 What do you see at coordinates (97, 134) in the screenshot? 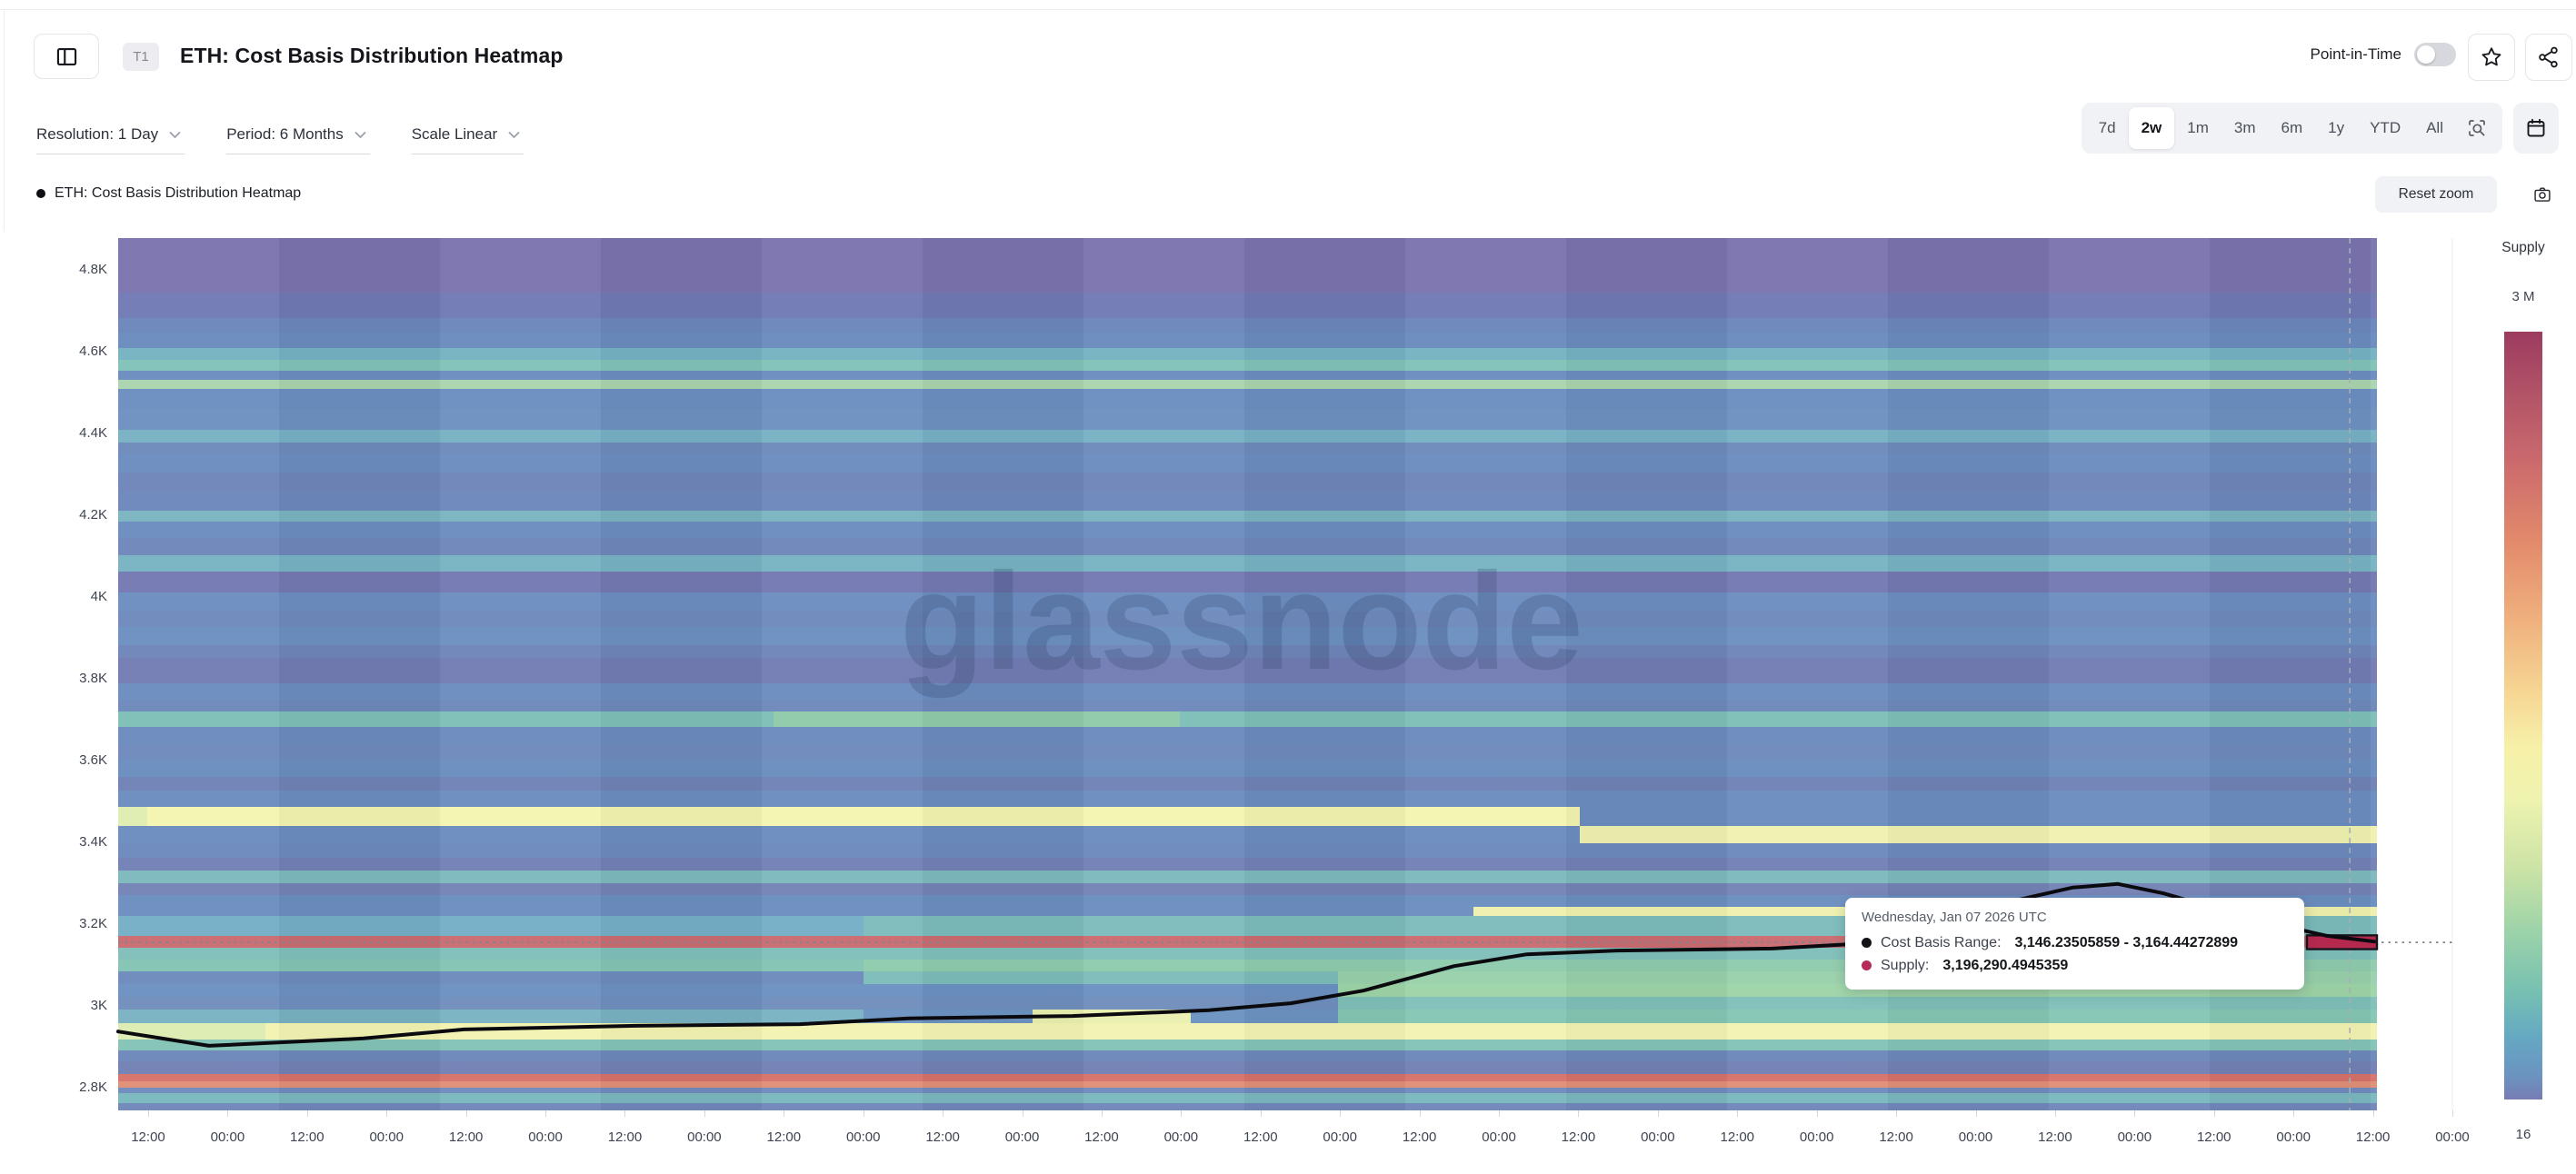
I see `resolution-value: Resolution: 1 Day` at bounding box center [97, 134].